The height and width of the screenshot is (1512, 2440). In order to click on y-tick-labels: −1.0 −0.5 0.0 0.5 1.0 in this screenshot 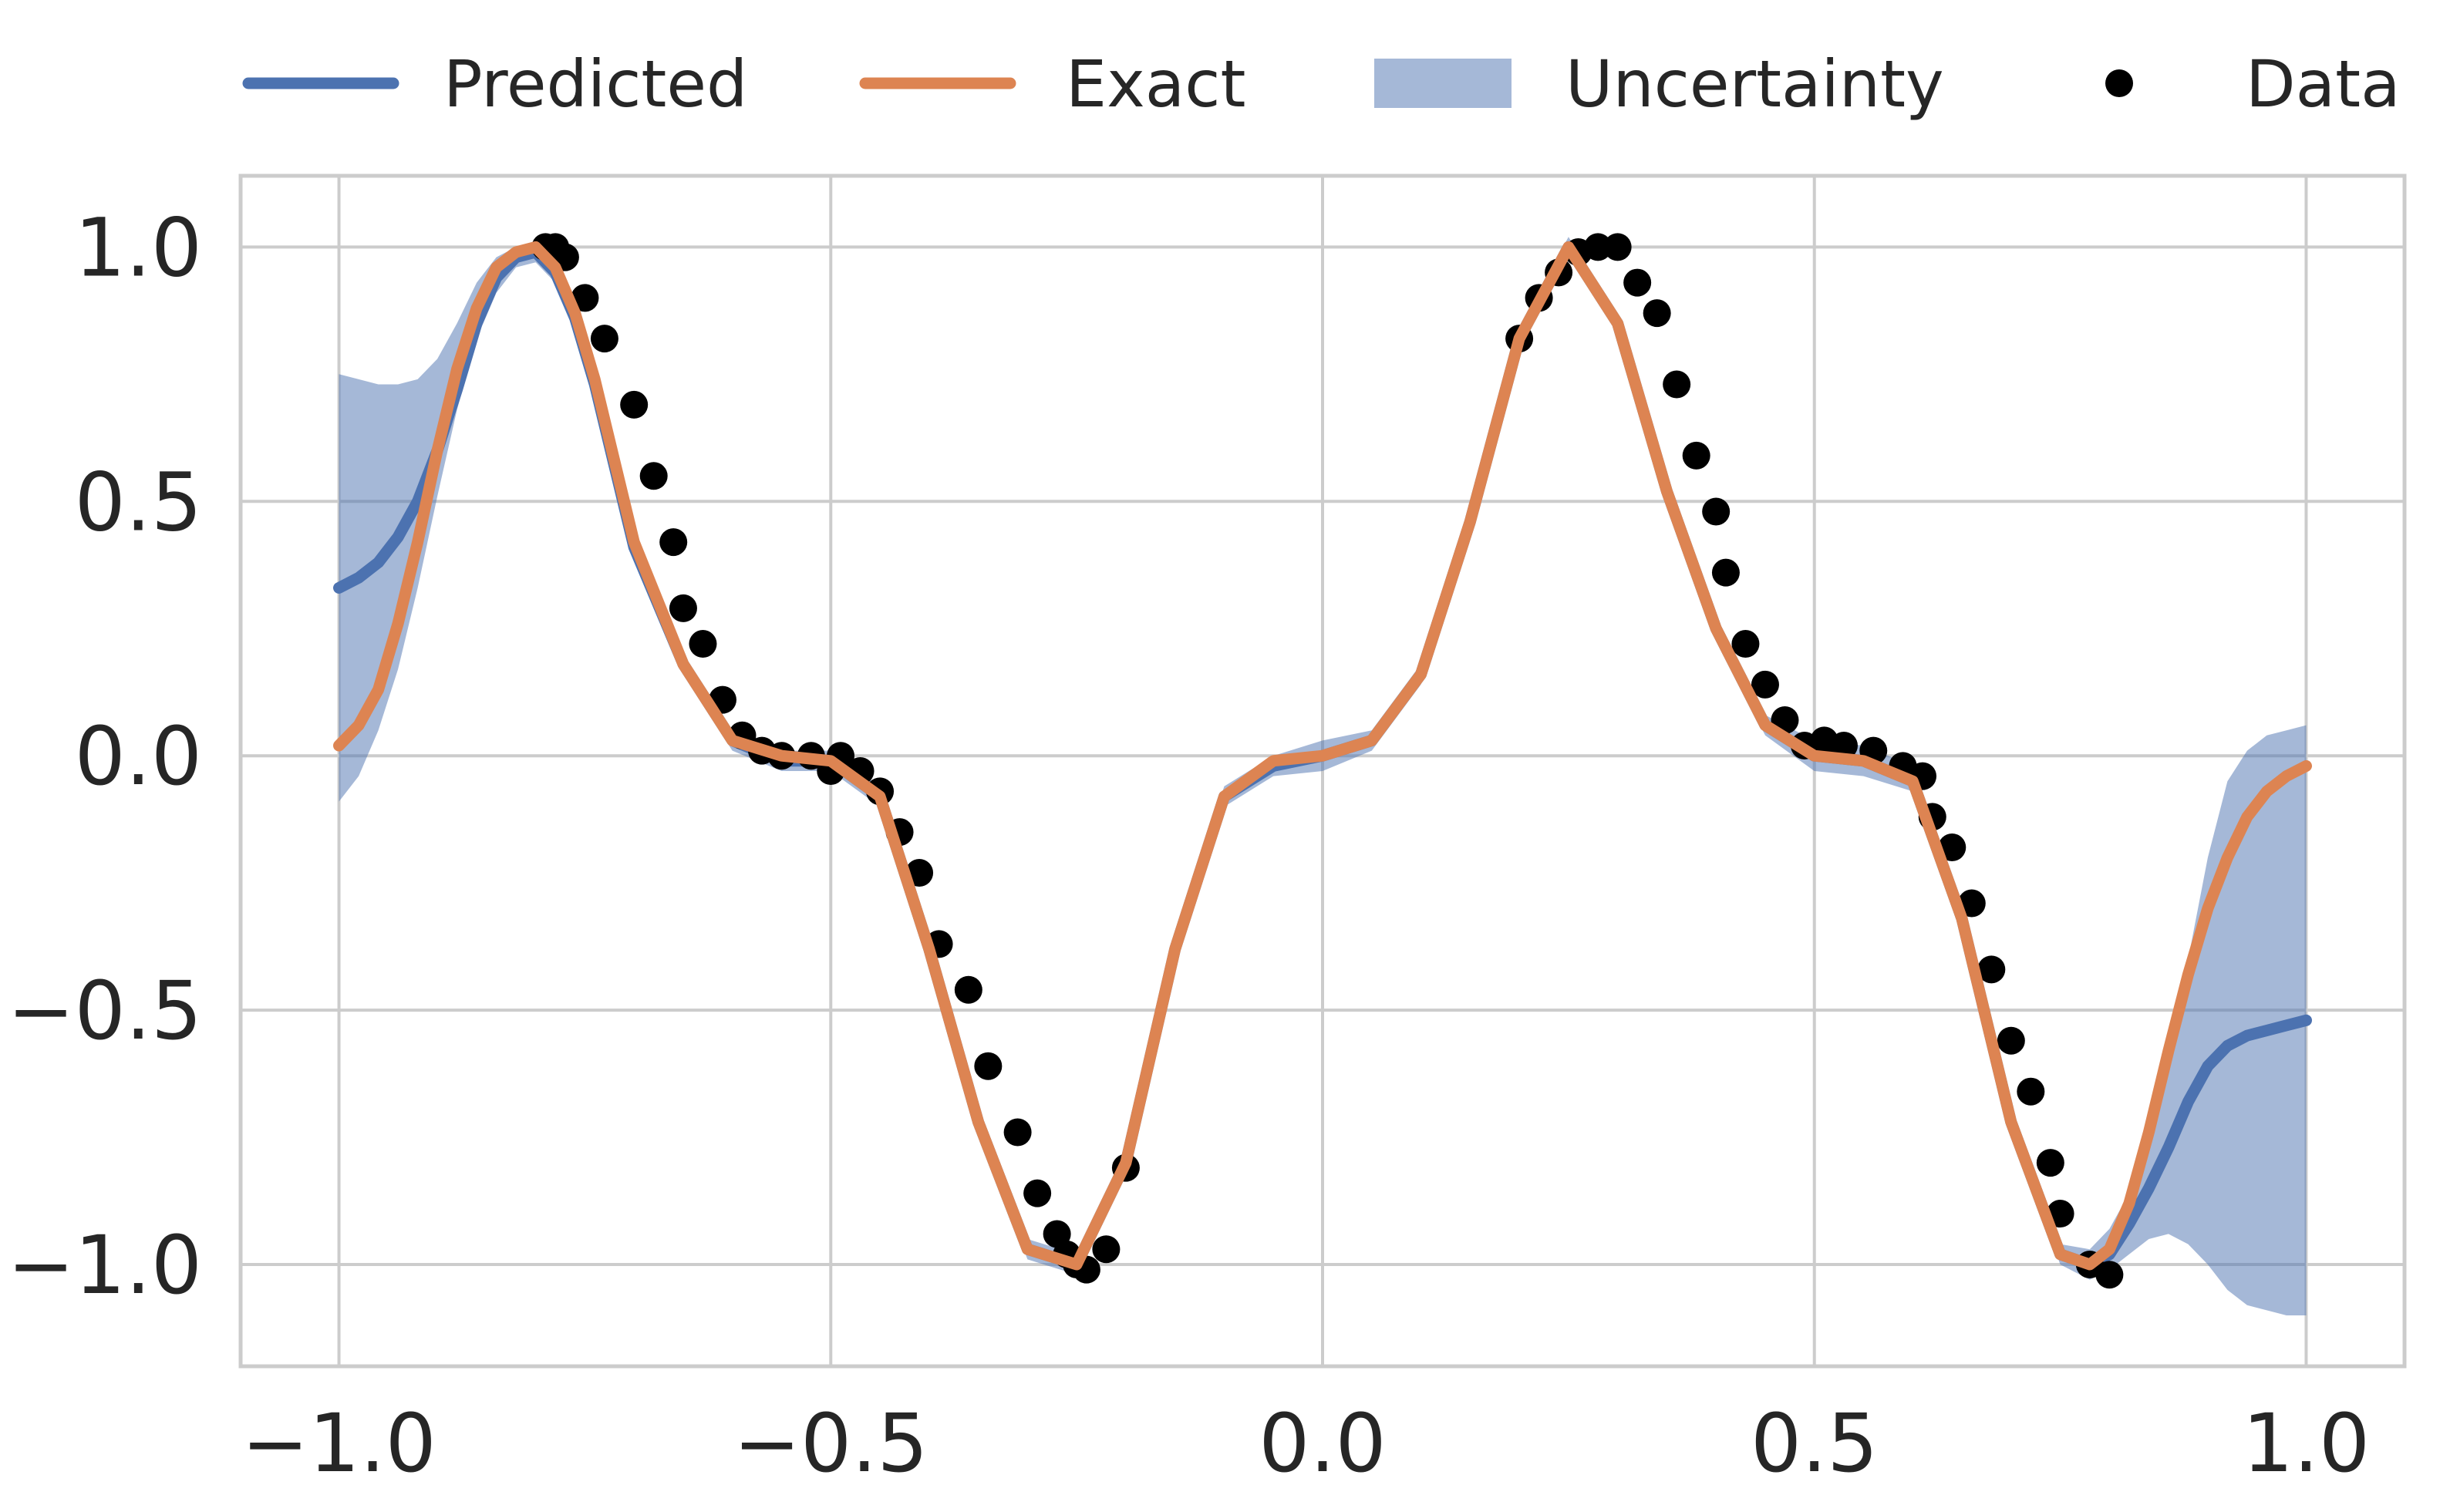, I will do `click(105, 756)`.